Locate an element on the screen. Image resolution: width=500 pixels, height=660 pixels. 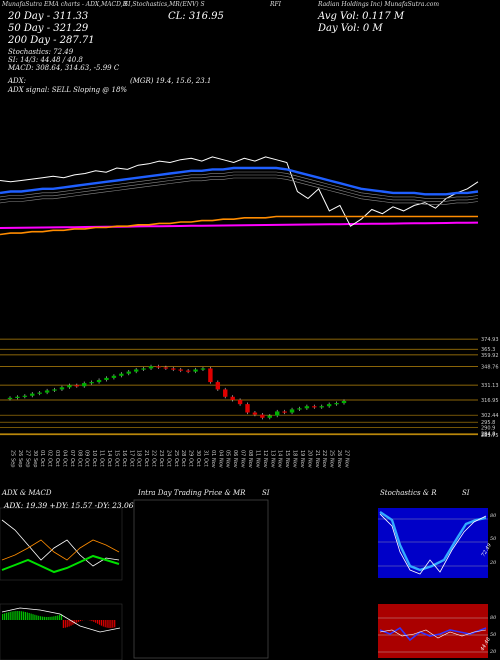
stoch-tick-20: 20 is located at coordinates (493, 563).